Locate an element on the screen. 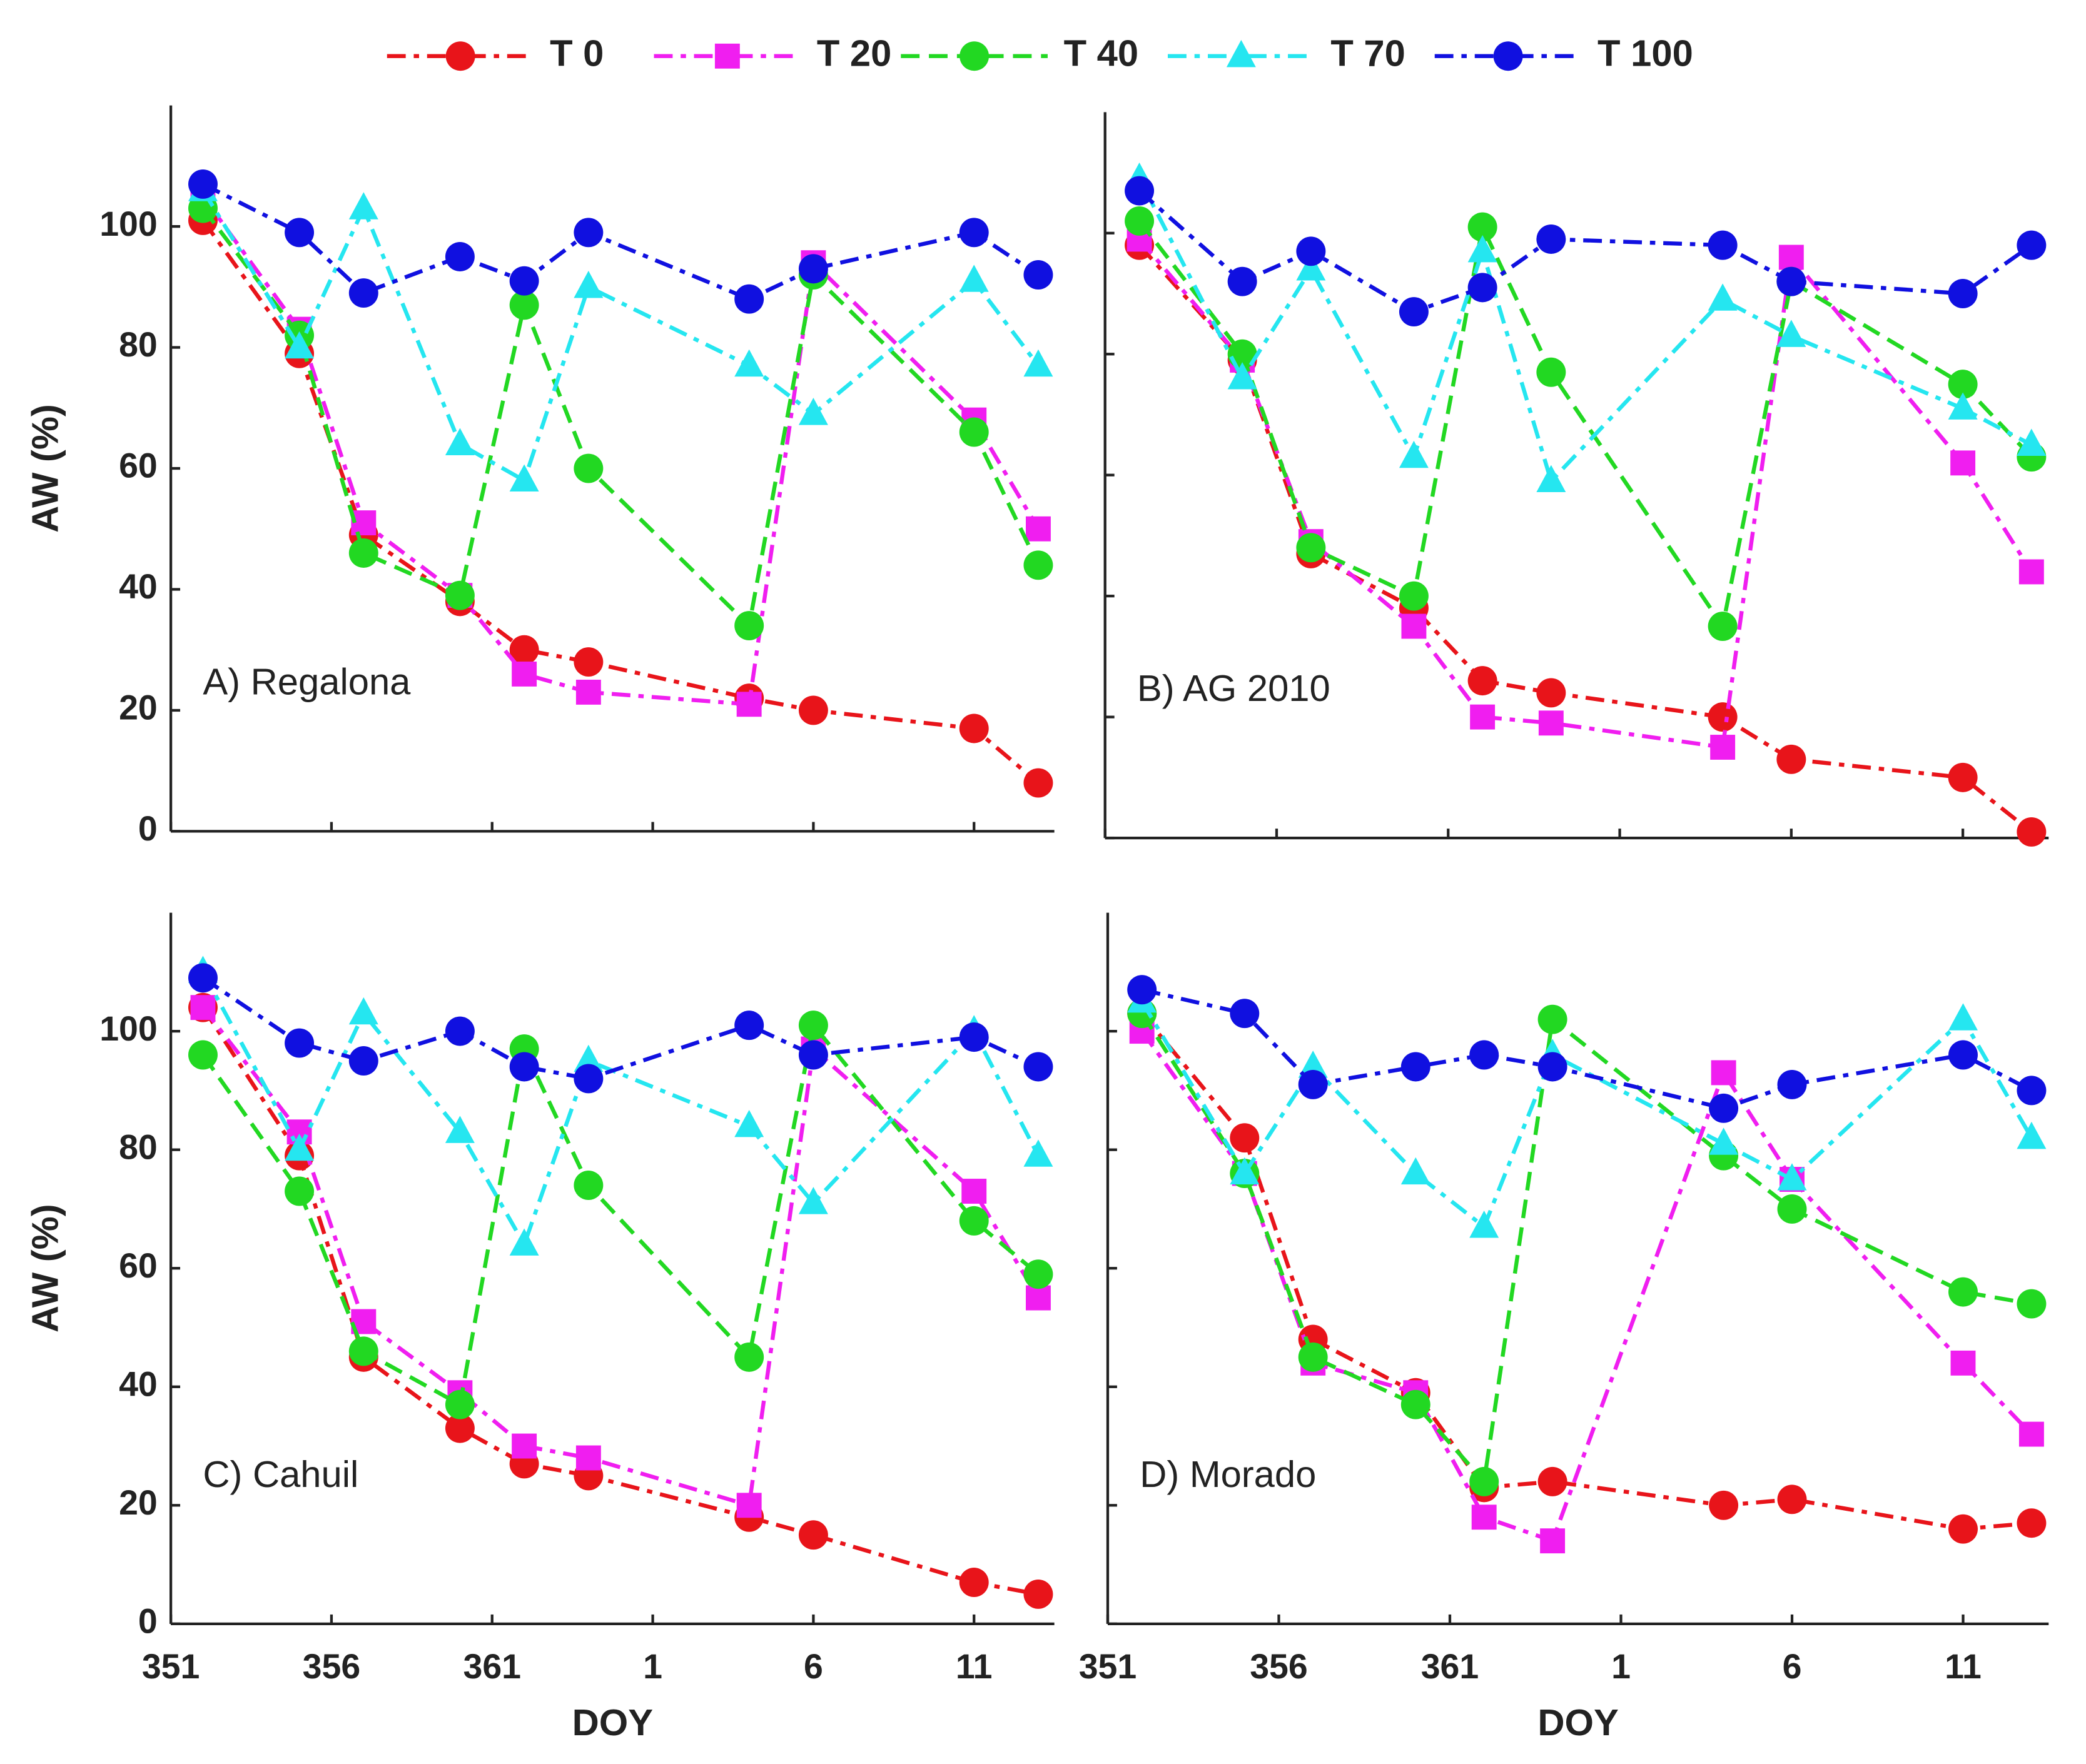 The height and width of the screenshot is (1764, 2086). panel-label: A) Regalona is located at coordinates (307, 681).